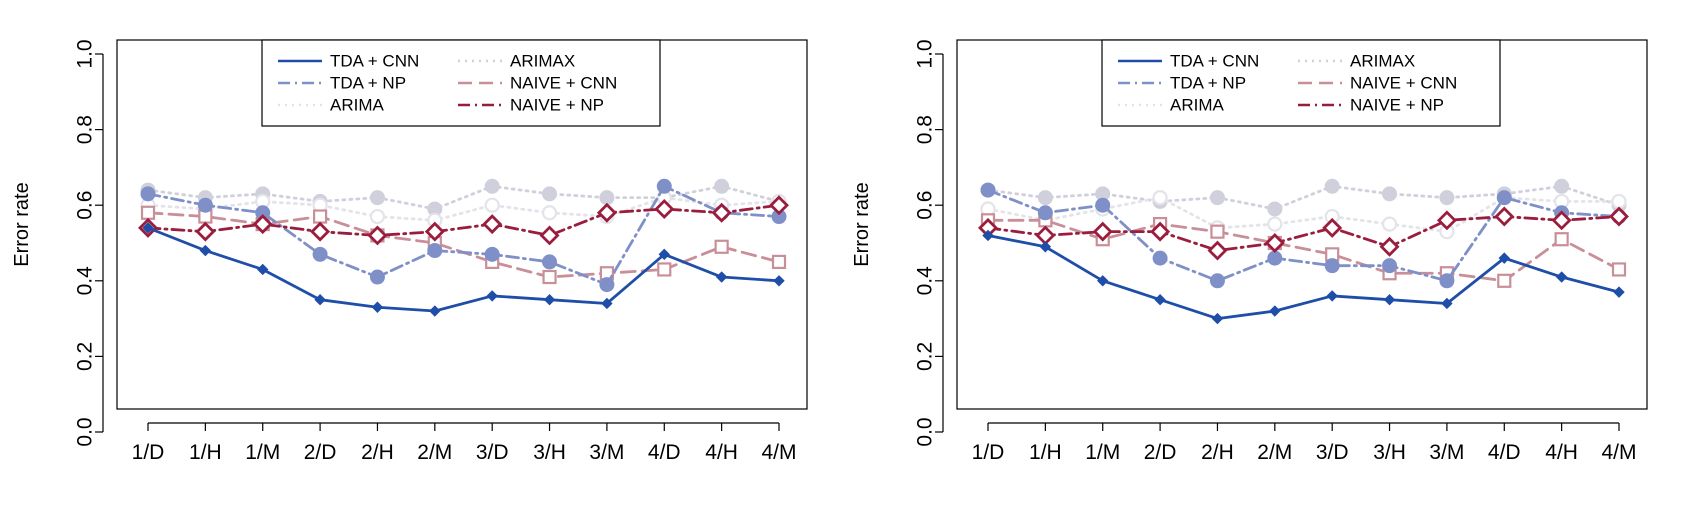 The image size is (1693, 527). Describe the element at coordinates (1504, 452) in the screenshot. I see `x-tick-label: 4/D` at that location.